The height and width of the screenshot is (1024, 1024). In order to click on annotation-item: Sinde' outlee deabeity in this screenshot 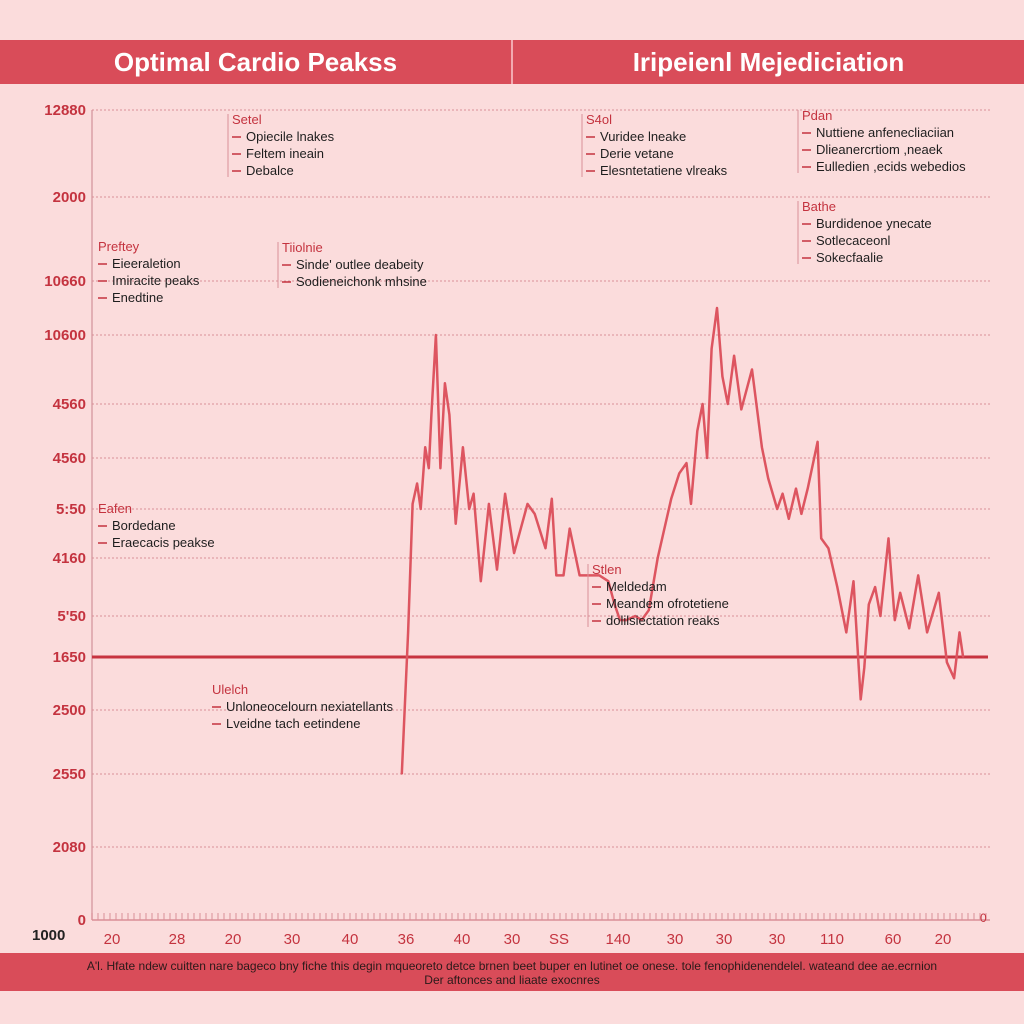, I will do `click(360, 264)`.